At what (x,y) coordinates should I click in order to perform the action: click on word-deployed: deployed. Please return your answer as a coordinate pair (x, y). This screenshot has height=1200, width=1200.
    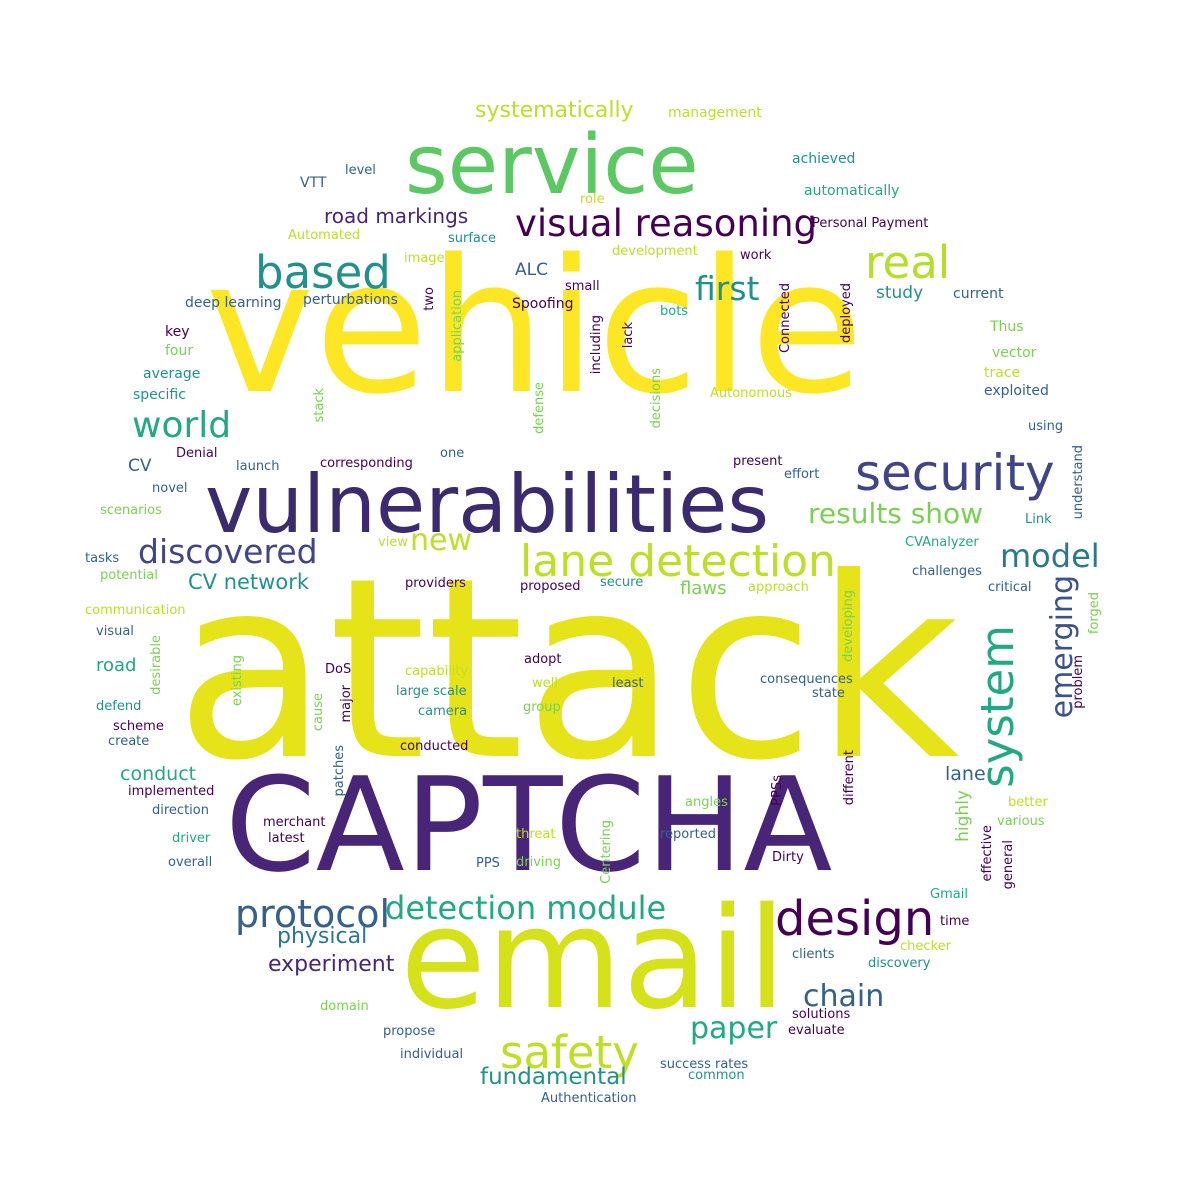
    Looking at the image, I should click on (846, 313).